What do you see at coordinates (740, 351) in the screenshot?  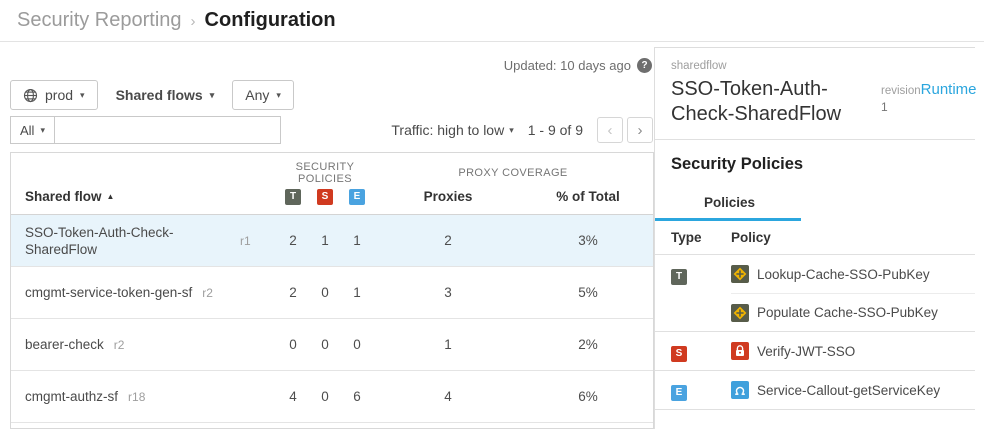 I see `lock-policy-icon` at bounding box center [740, 351].